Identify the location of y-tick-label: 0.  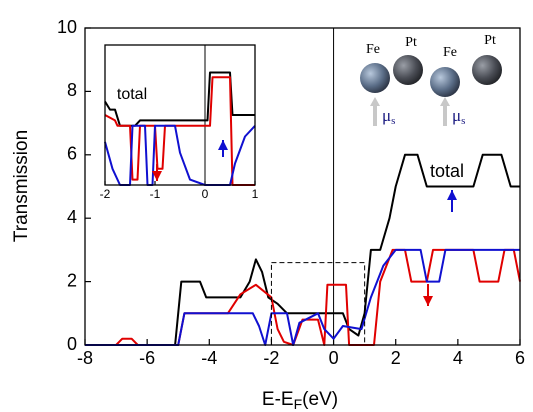
(72, 344).